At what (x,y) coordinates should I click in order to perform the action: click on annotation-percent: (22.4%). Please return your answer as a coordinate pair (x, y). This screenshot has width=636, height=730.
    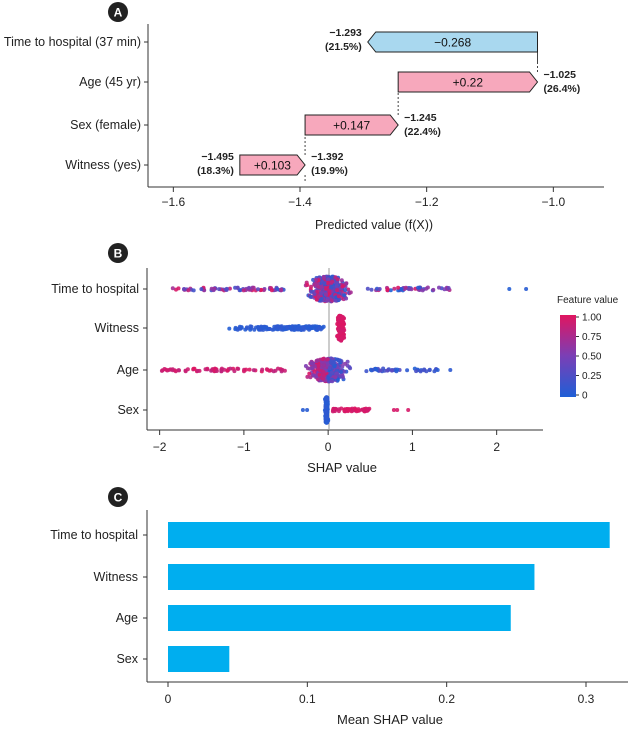
    Looking at the image, I should click on (422, 132).